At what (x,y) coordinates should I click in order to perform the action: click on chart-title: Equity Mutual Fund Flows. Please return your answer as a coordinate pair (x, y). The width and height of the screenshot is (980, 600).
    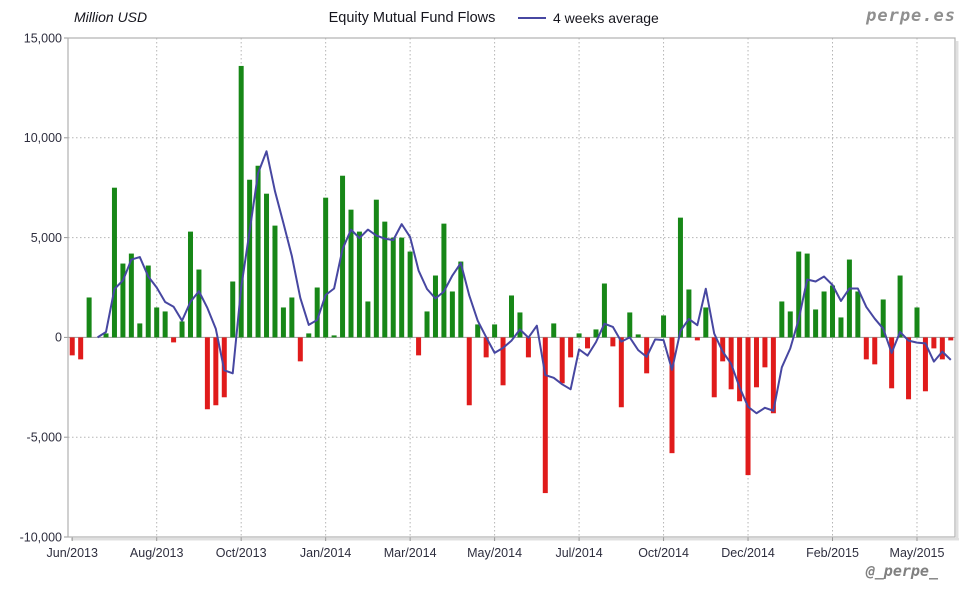
    Looking at the image, I should click on (412, 18).